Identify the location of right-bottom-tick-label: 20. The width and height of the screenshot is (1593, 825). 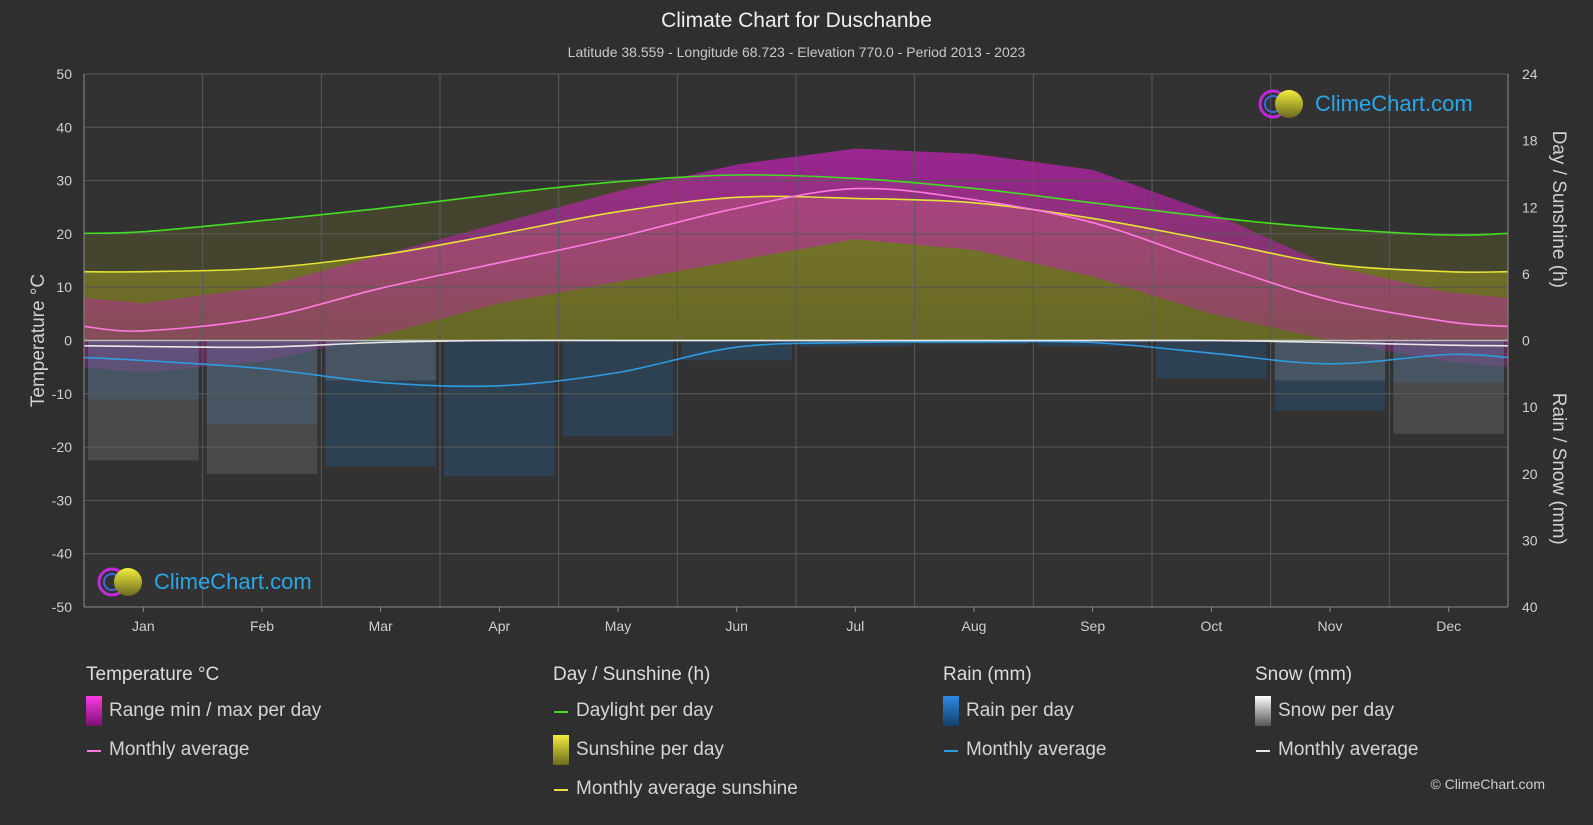
(1530, 474).